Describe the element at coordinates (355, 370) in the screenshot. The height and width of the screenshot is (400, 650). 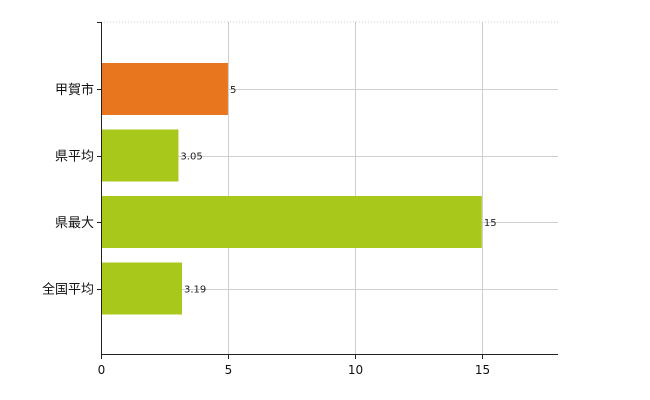
I see `x-tick-label: 10` at that location.